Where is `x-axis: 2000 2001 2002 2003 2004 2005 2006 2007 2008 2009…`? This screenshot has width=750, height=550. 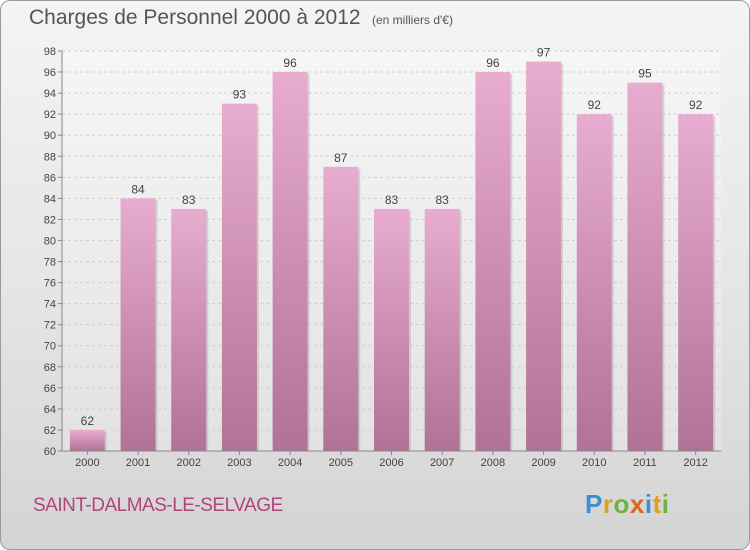 x-axis: 2000 2001 2002 2003 2004 2005 2006 2007 2008 2009… is located at coordinates (391, 459).